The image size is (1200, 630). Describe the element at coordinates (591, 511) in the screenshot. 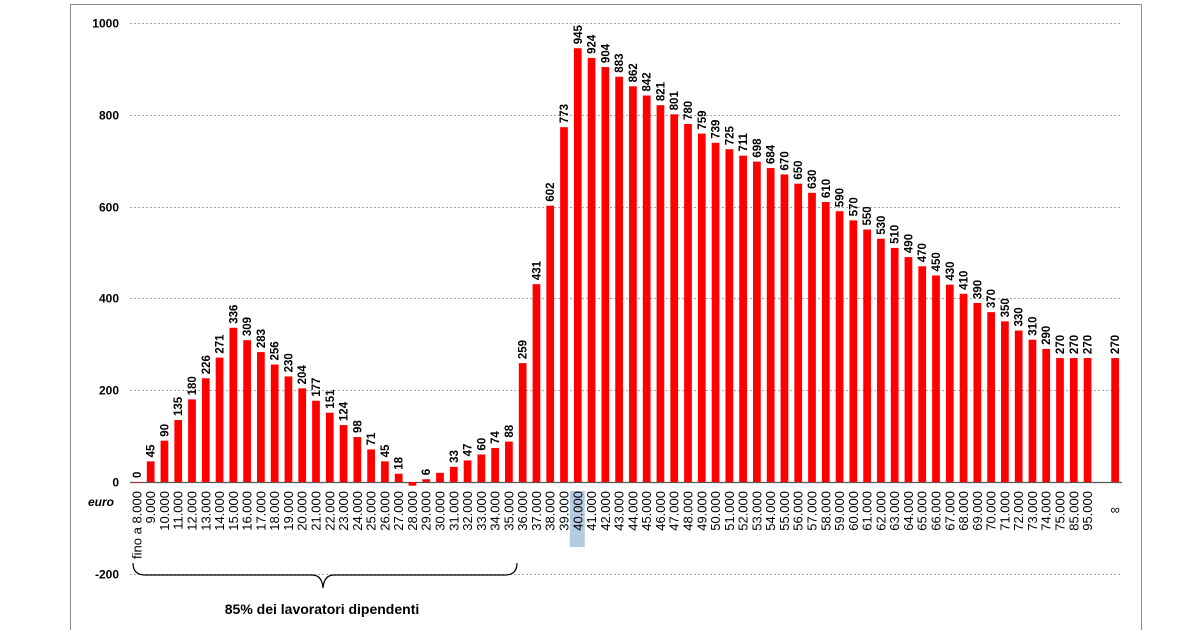

I see `x-tick-label: 41.000` at that location.